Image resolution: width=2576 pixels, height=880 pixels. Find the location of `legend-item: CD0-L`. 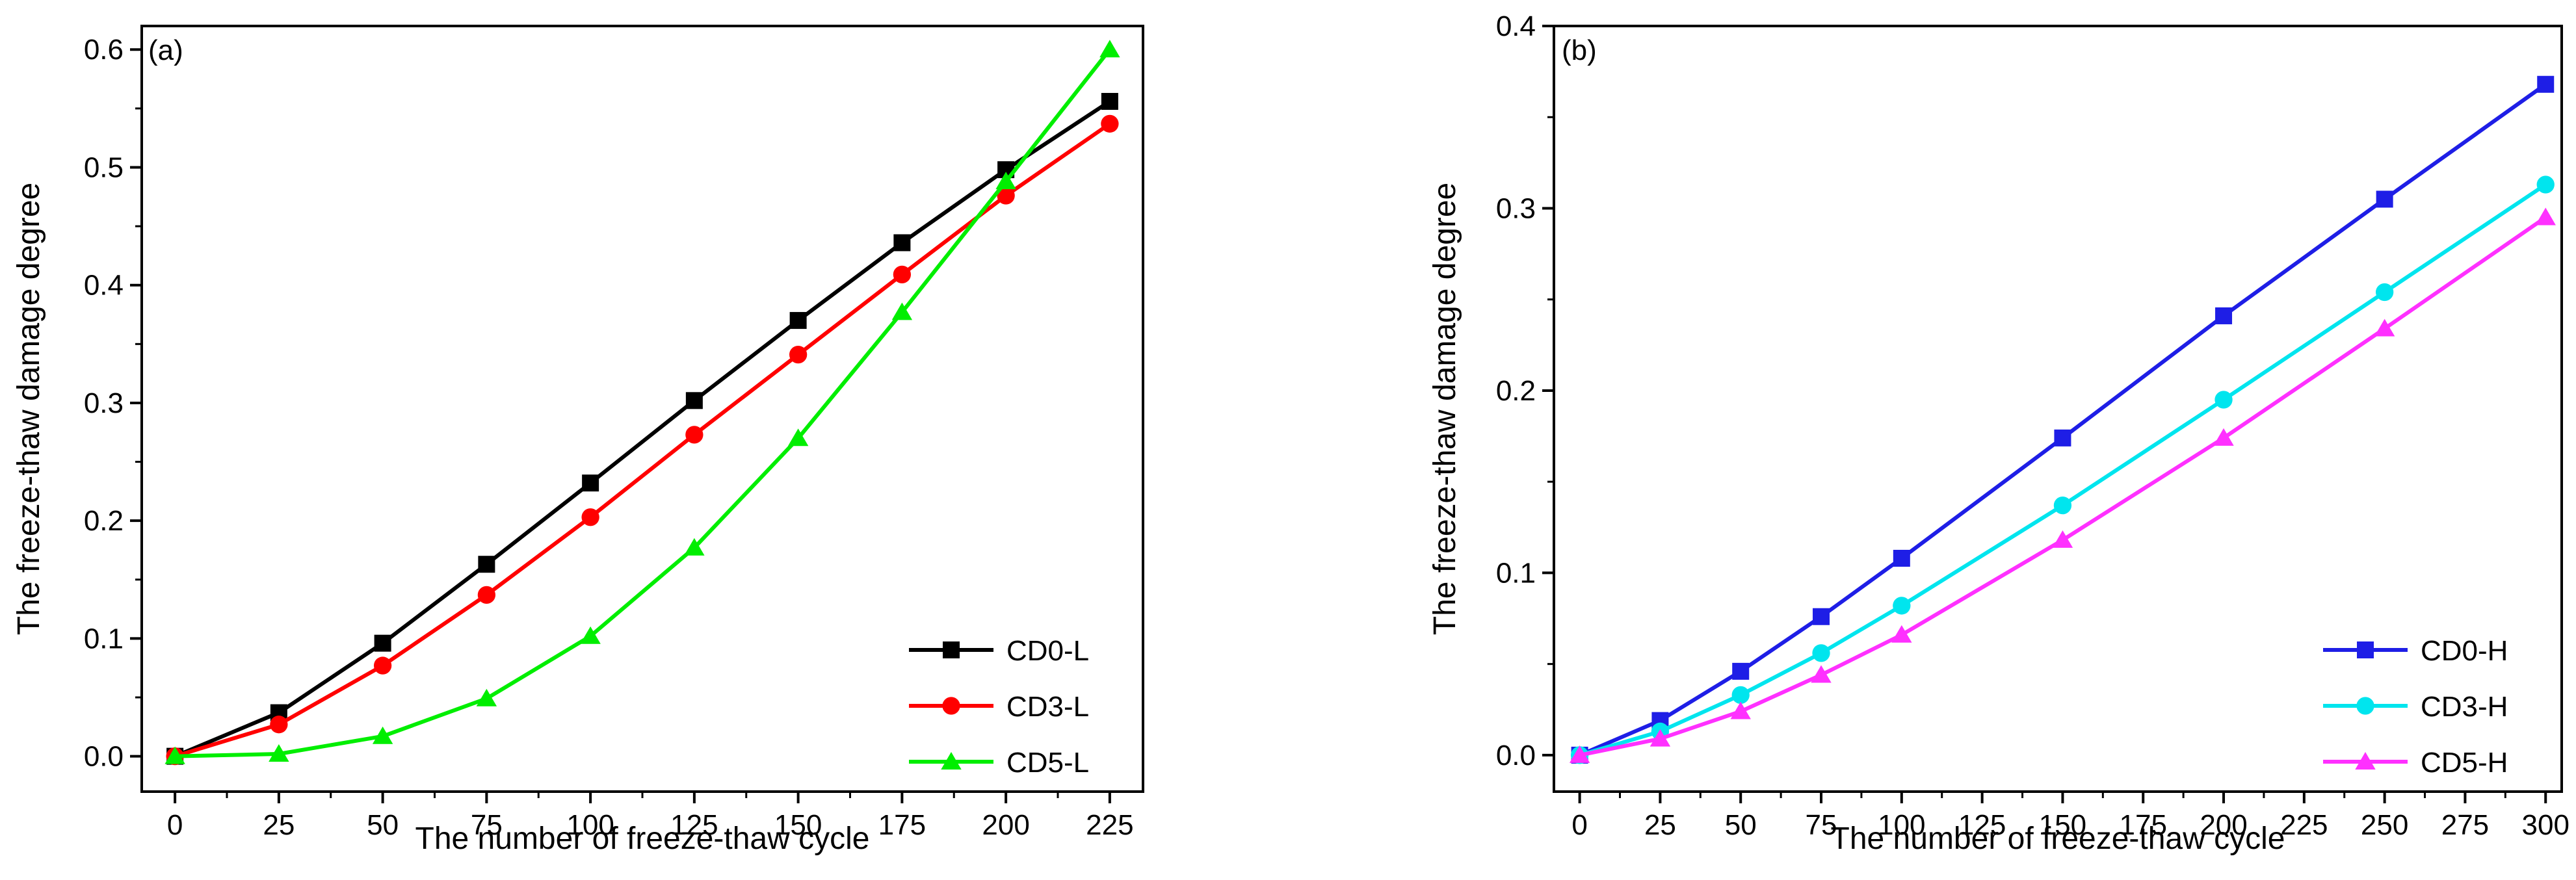

legend-item: CD0-L is located at coordinates (999, 651).